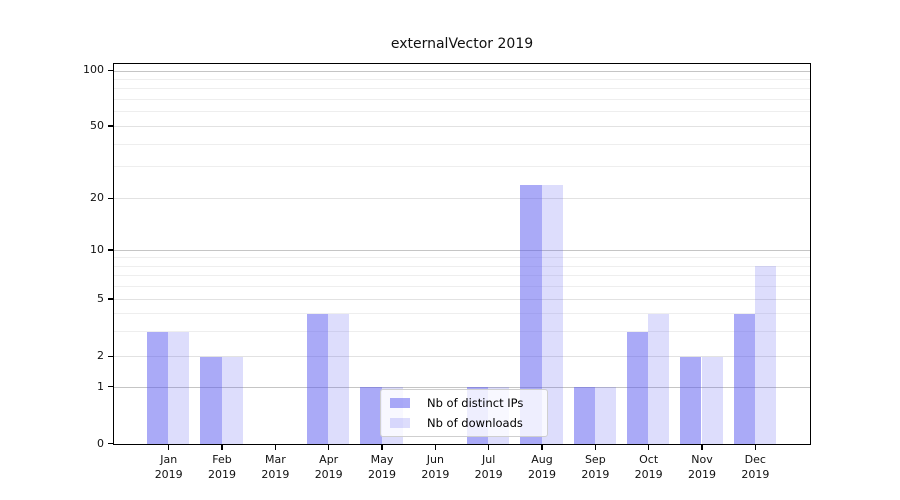 This screenshot has height=500, width=900. I want to click on bar-distinct-ips-nov, so click(691, 400).